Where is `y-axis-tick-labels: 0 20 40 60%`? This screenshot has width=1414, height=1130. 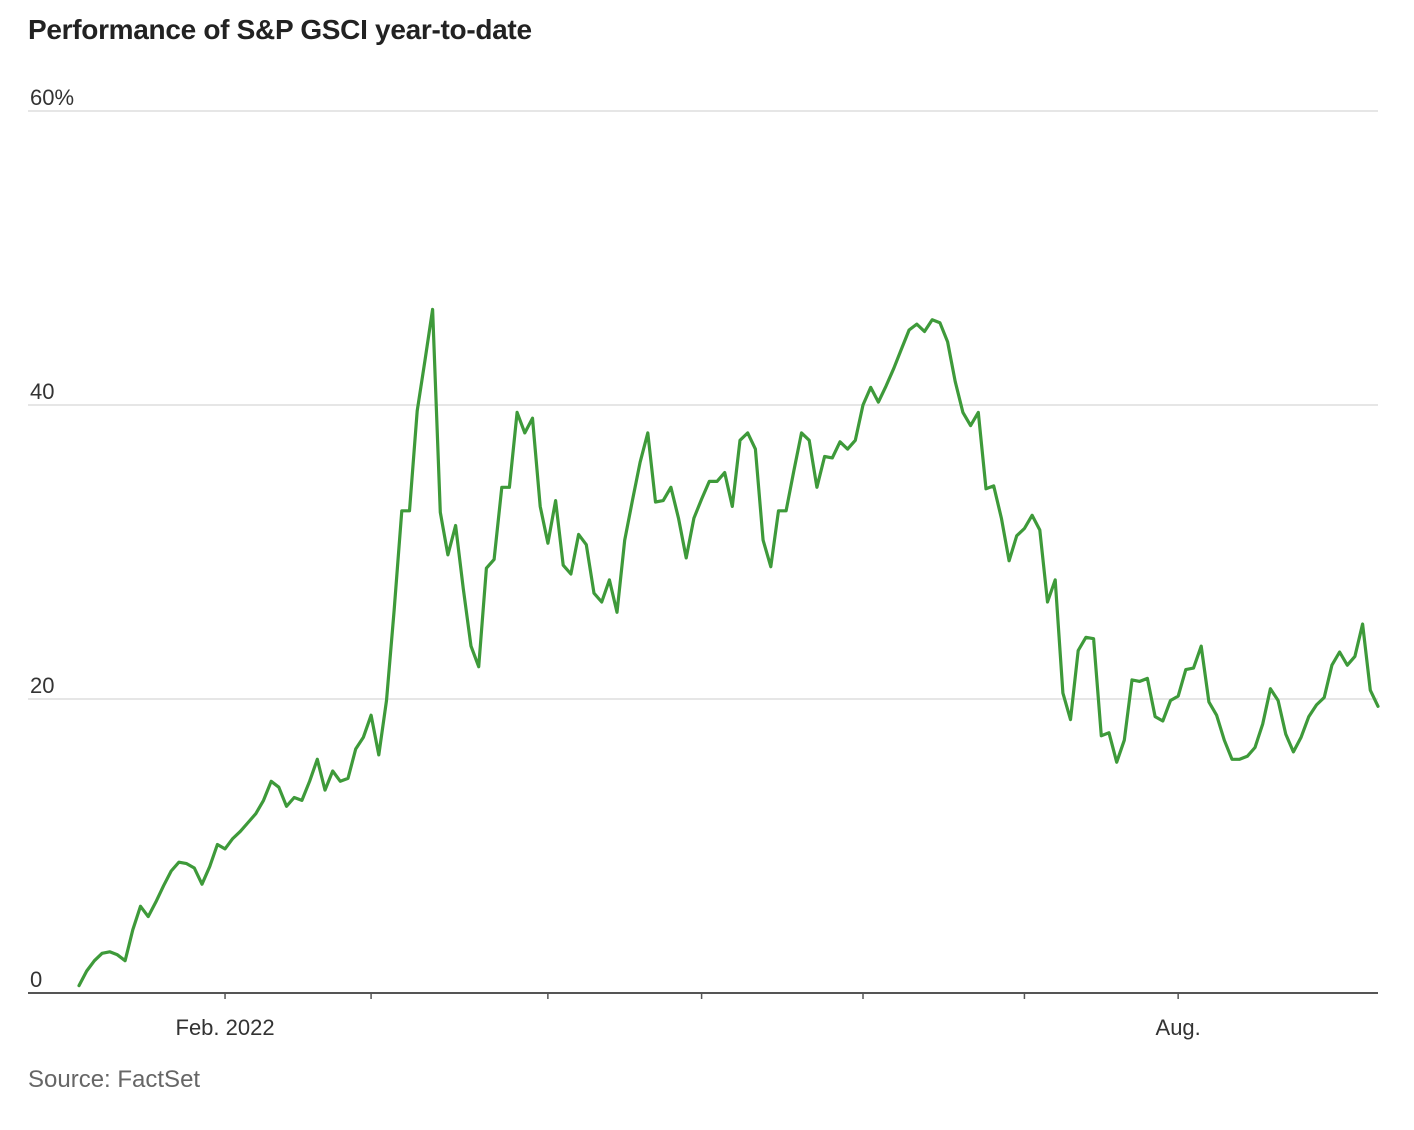
y-axis-tick-labels: 0 20 40 60% is located at coordinates (52, 538).